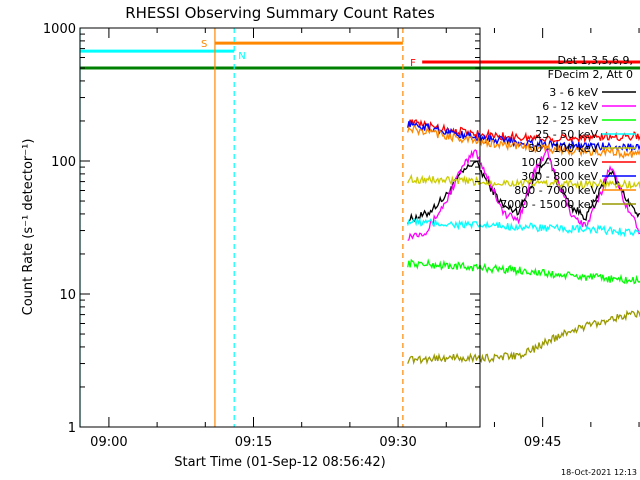 The height and width of the screenshot is (480, 640). What do you see at coordinates (599, 472) in the screenshot?
I see `timestamp: 18-Oct-2021 12:13` at bounding box center [599, 472].